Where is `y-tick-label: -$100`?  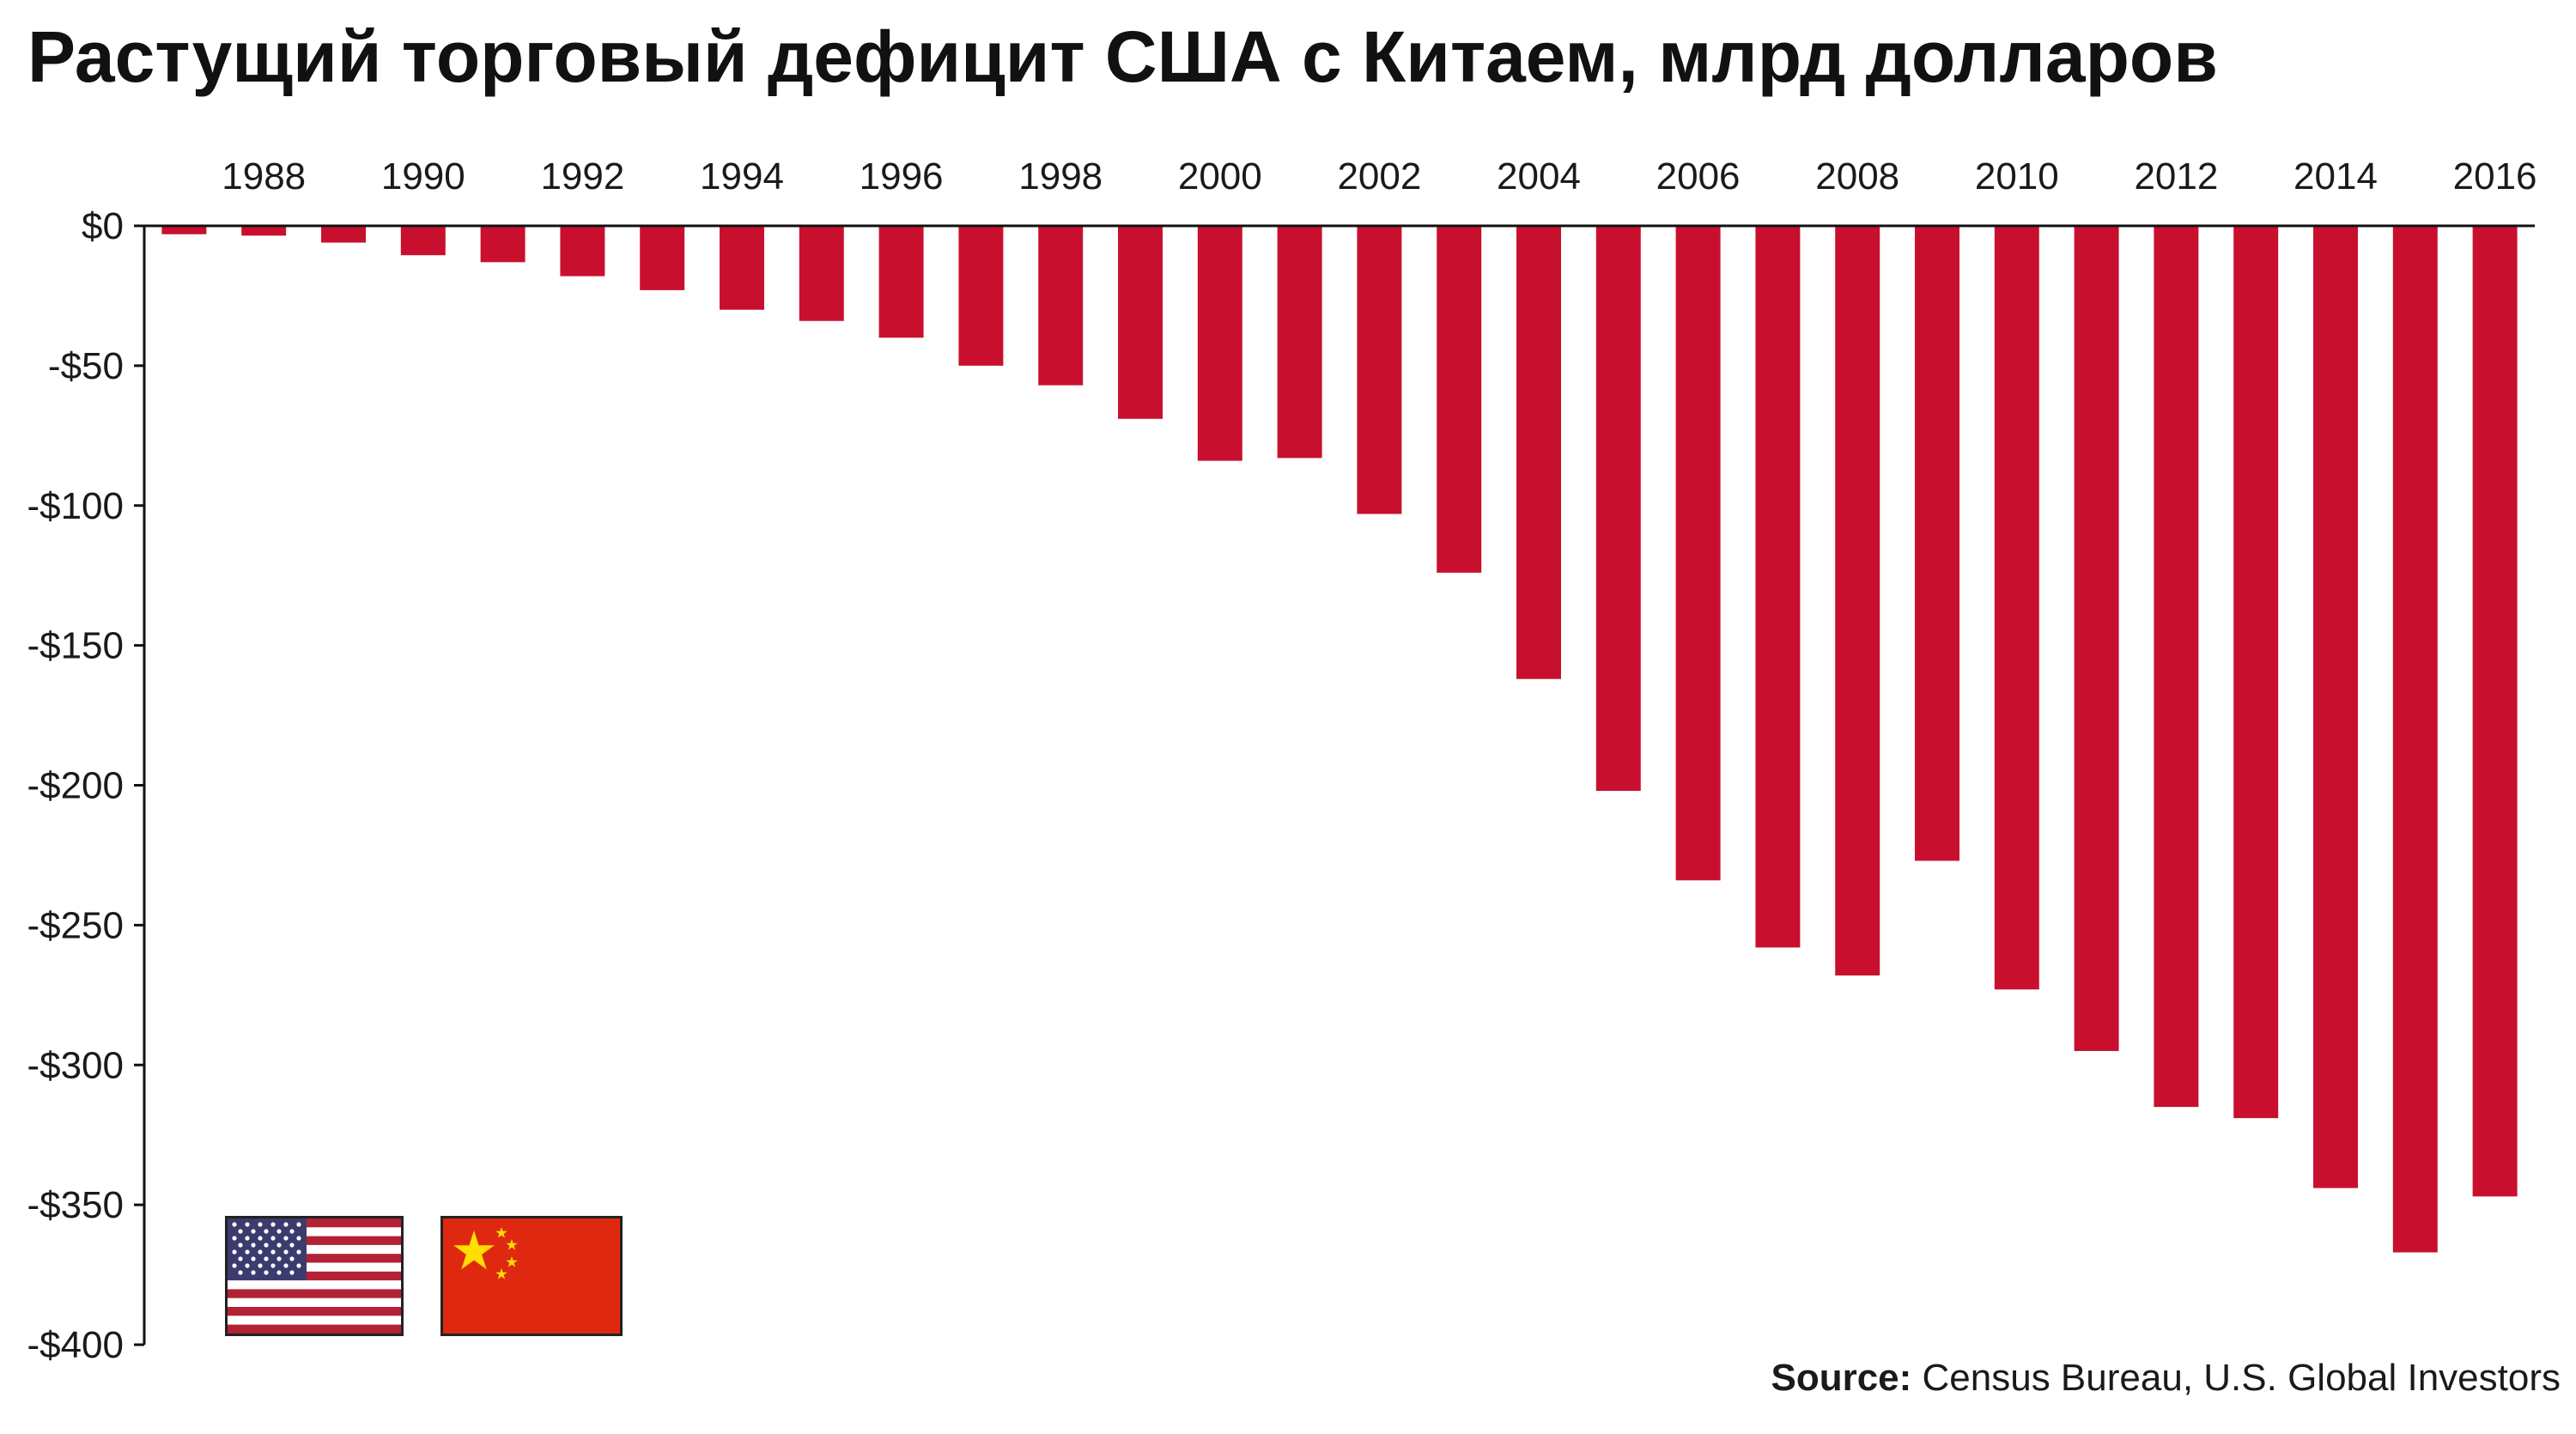 y-tick-label: -$100 is located at coordinates (75, 506).